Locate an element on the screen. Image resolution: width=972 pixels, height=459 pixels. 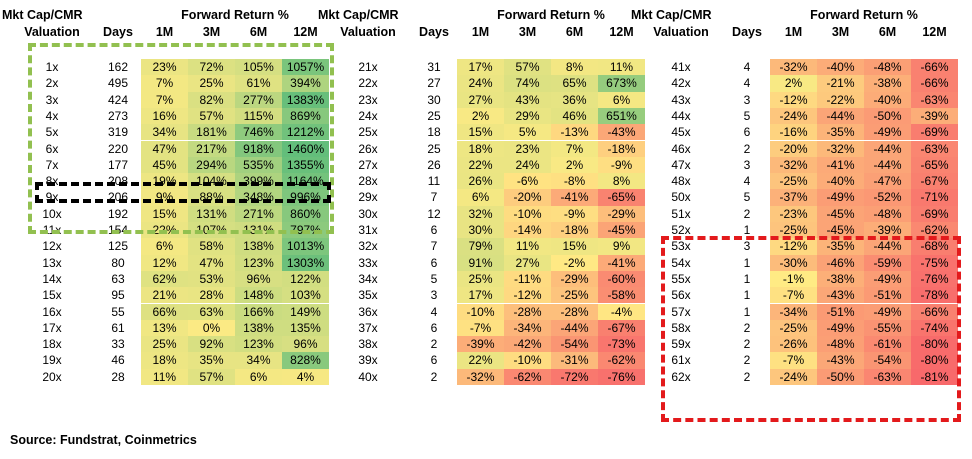
valuation-cell: 34x is located at coordinates (368, 278).